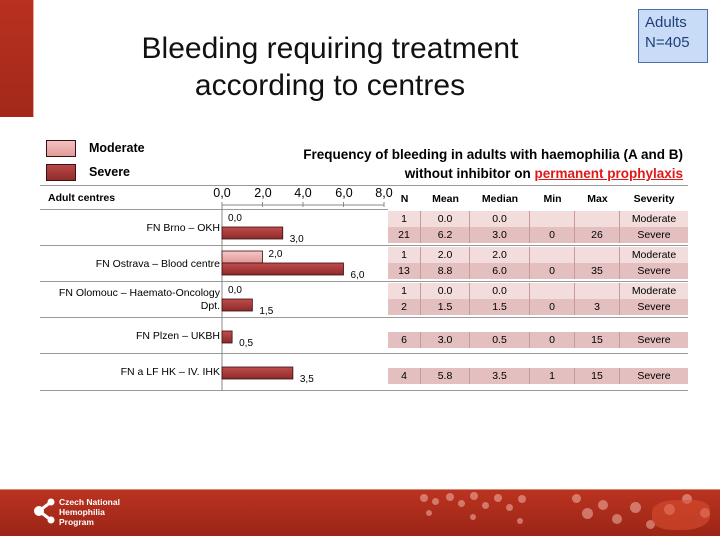 Image resolution: width=720 pixels, height=540 pixels. What do you see at coordinates (276, 254) in the screenshot?
I see `data-label-moderate: 2,0` at bounding box center [276, 254].